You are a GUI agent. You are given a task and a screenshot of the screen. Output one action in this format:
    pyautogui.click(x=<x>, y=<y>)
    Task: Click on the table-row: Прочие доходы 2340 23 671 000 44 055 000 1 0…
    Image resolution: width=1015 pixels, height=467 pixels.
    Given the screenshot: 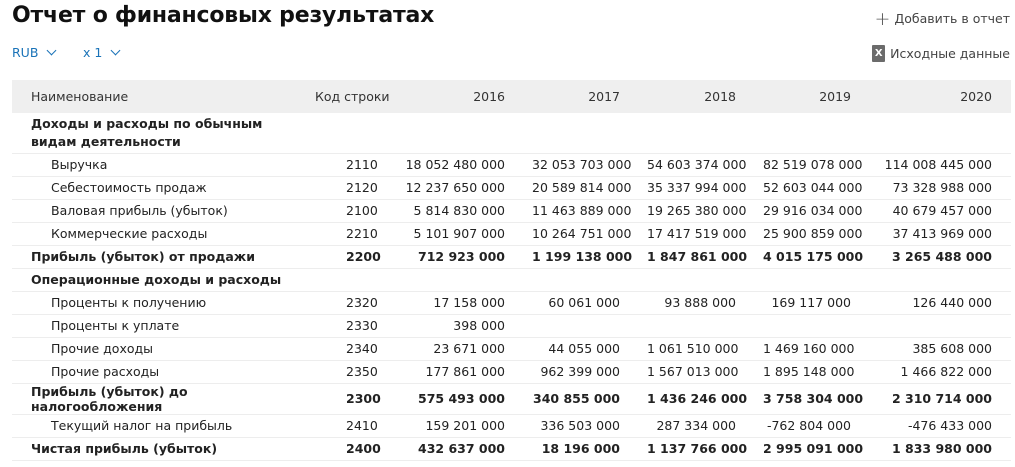 What is the action you would take?
    pyautogui.click(x=511, y=349)
    